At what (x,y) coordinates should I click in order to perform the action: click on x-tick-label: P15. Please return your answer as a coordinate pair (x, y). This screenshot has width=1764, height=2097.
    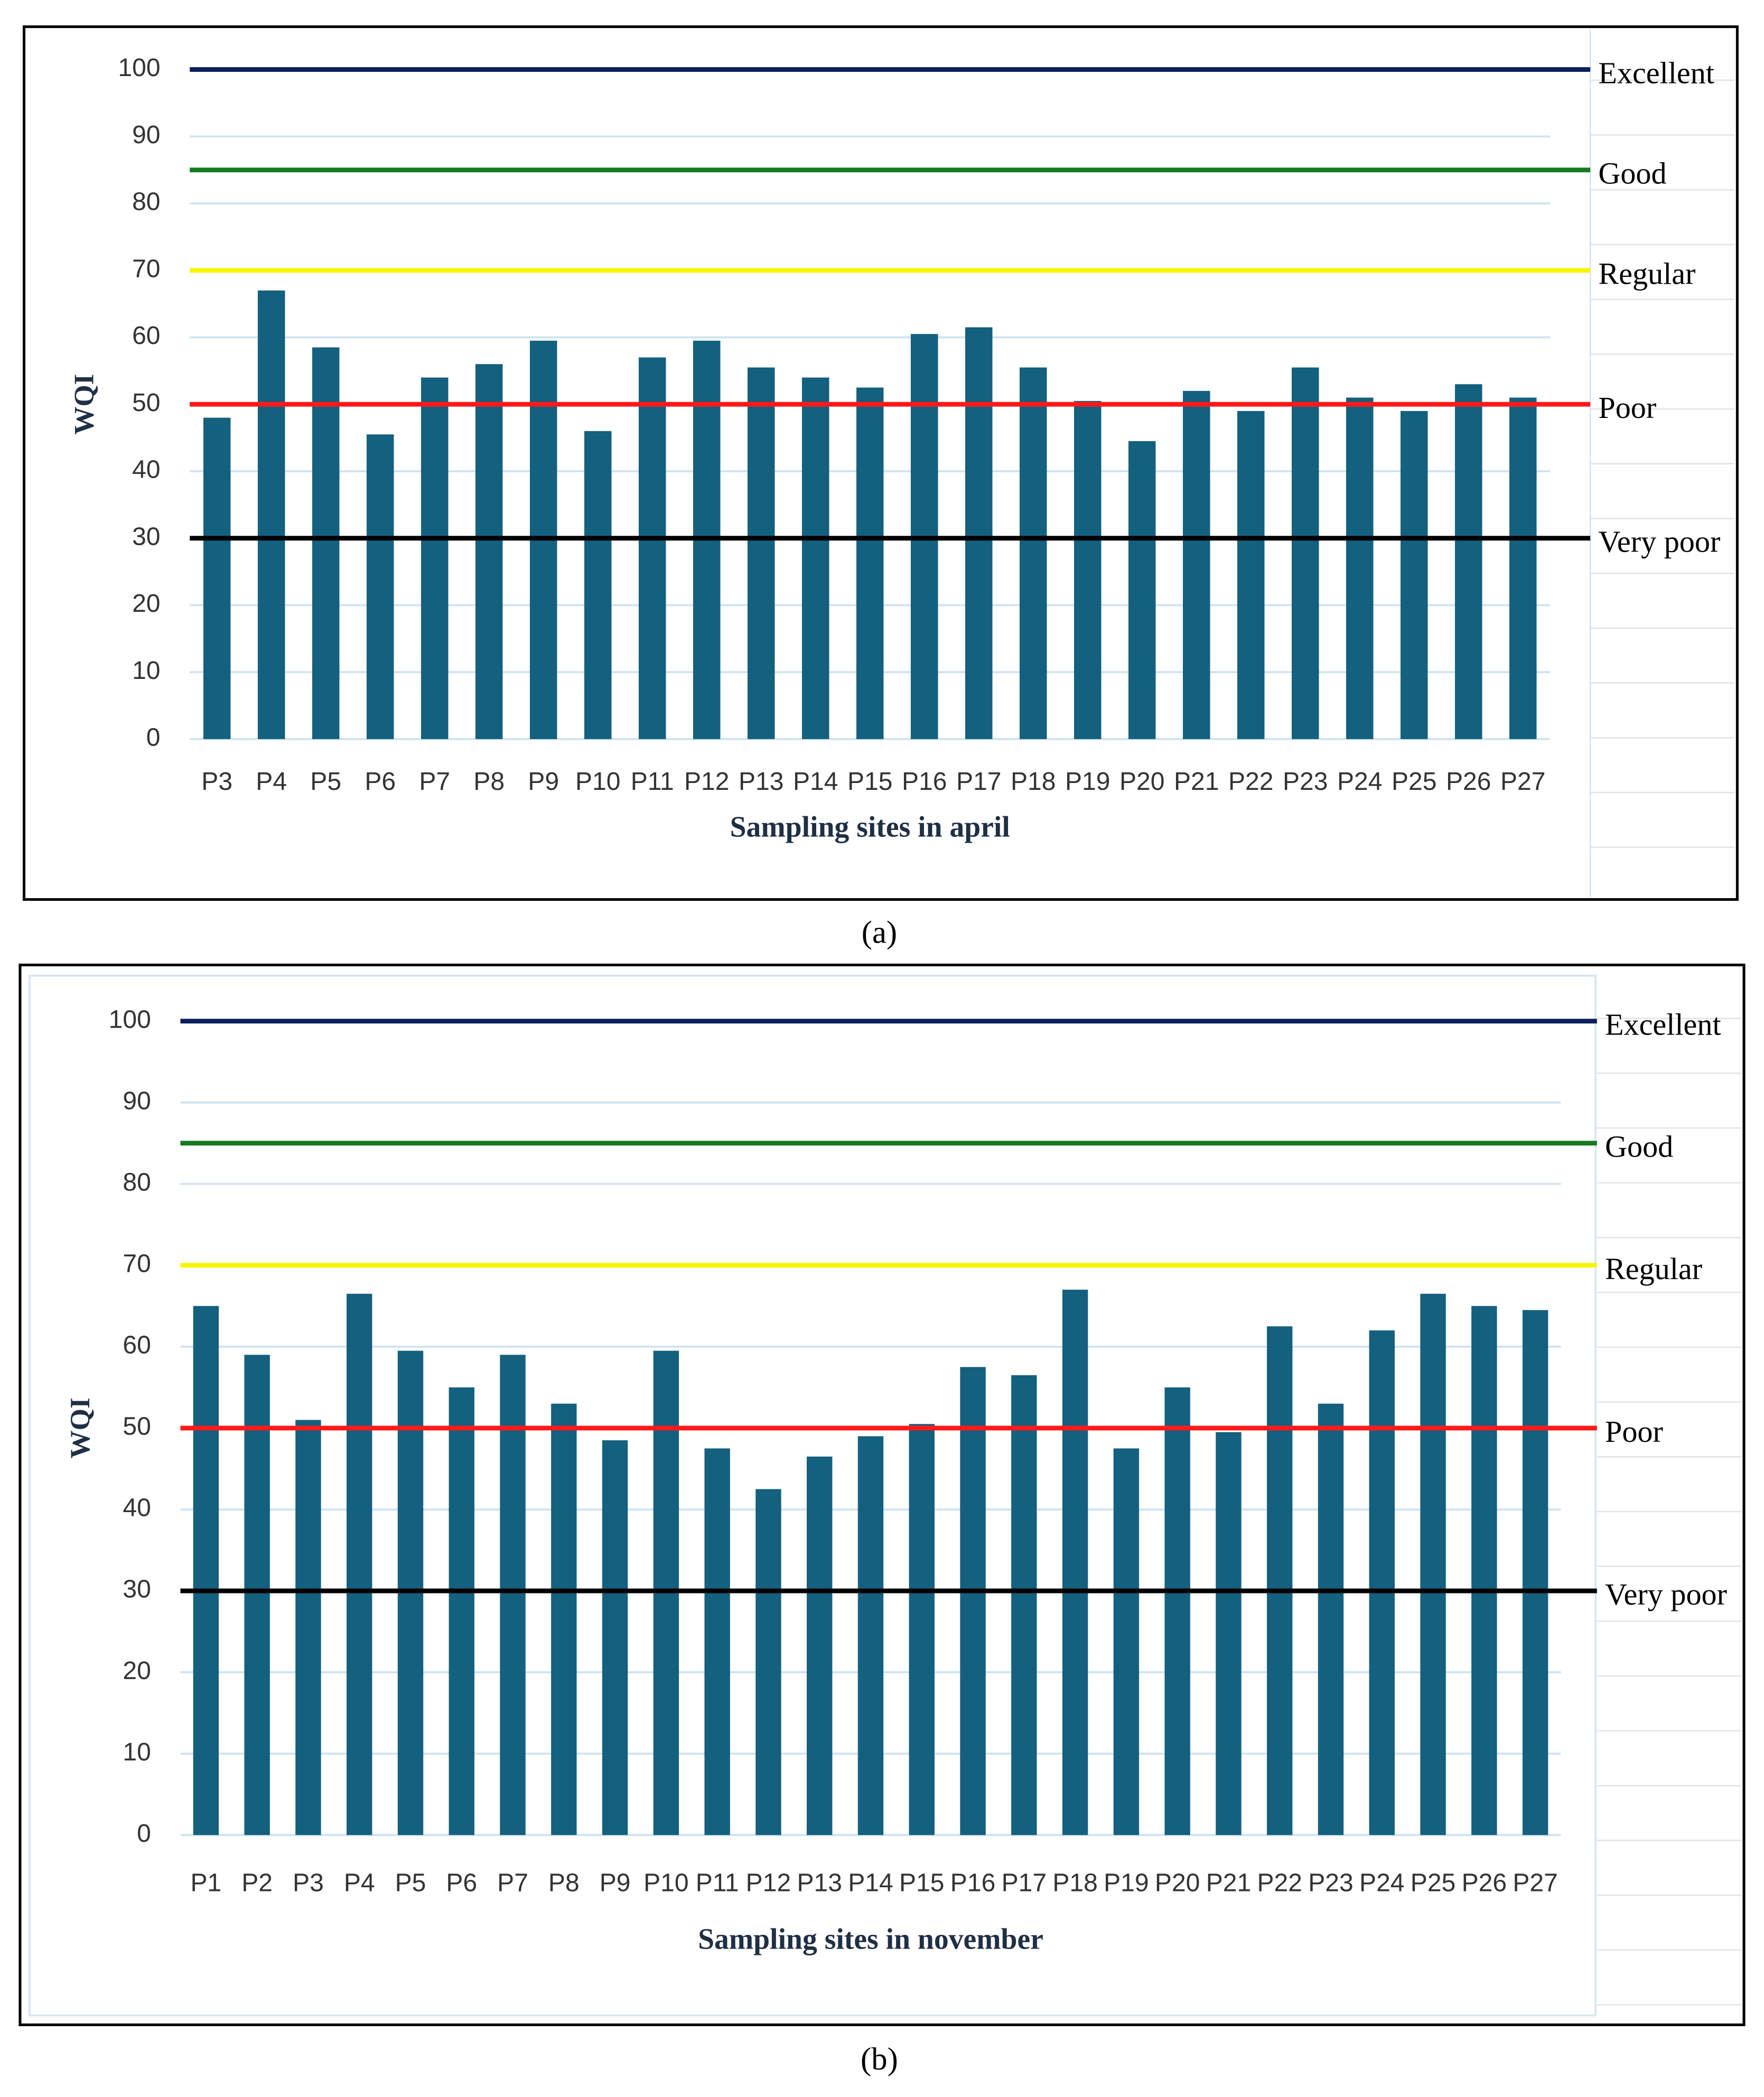
    Looking at the image, I should click on (921, 1882).